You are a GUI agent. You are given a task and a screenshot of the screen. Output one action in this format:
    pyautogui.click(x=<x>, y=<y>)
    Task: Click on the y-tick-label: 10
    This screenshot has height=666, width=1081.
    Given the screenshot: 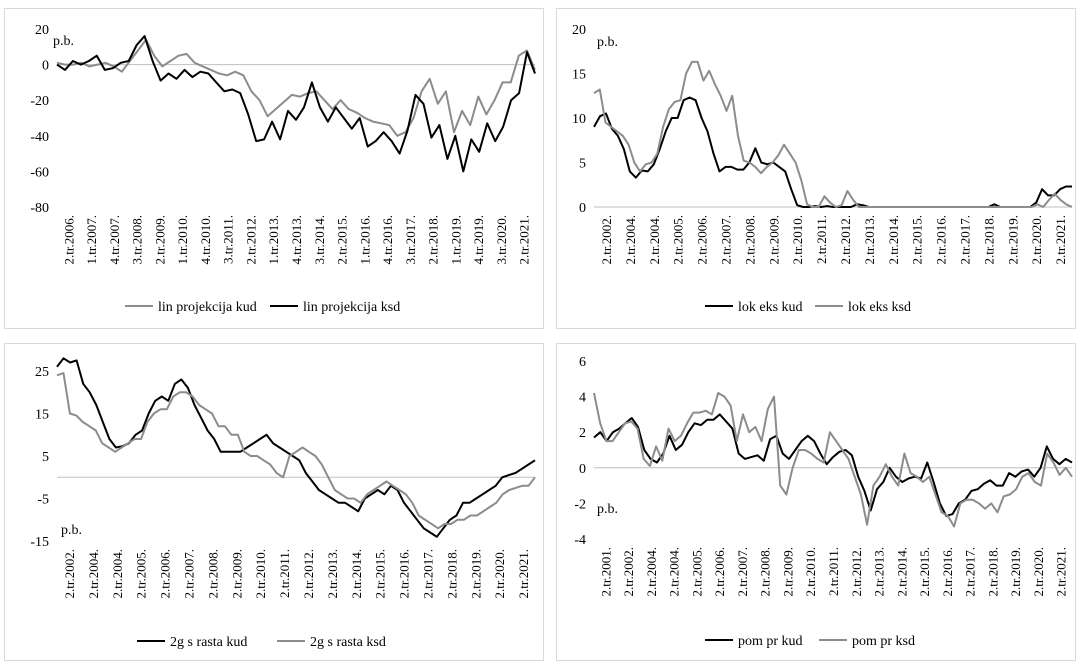 What is the action you would take?
    pyautogui.click(x=579, y=119)
    